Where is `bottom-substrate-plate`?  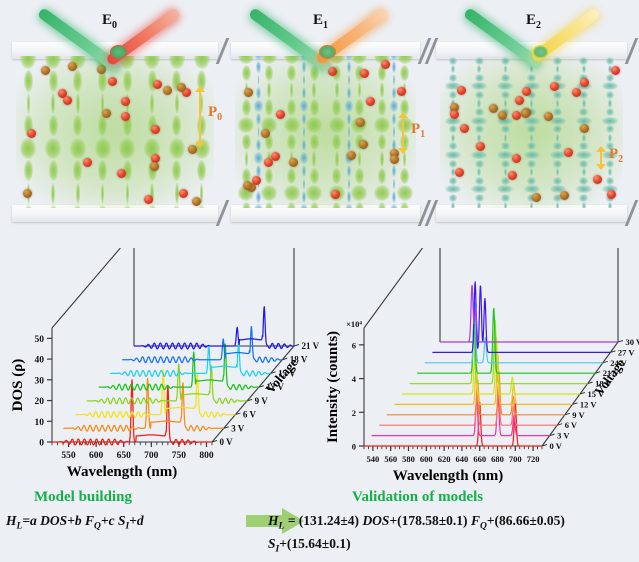 bottom-substrate-plate is located at coordinates (115, 213).